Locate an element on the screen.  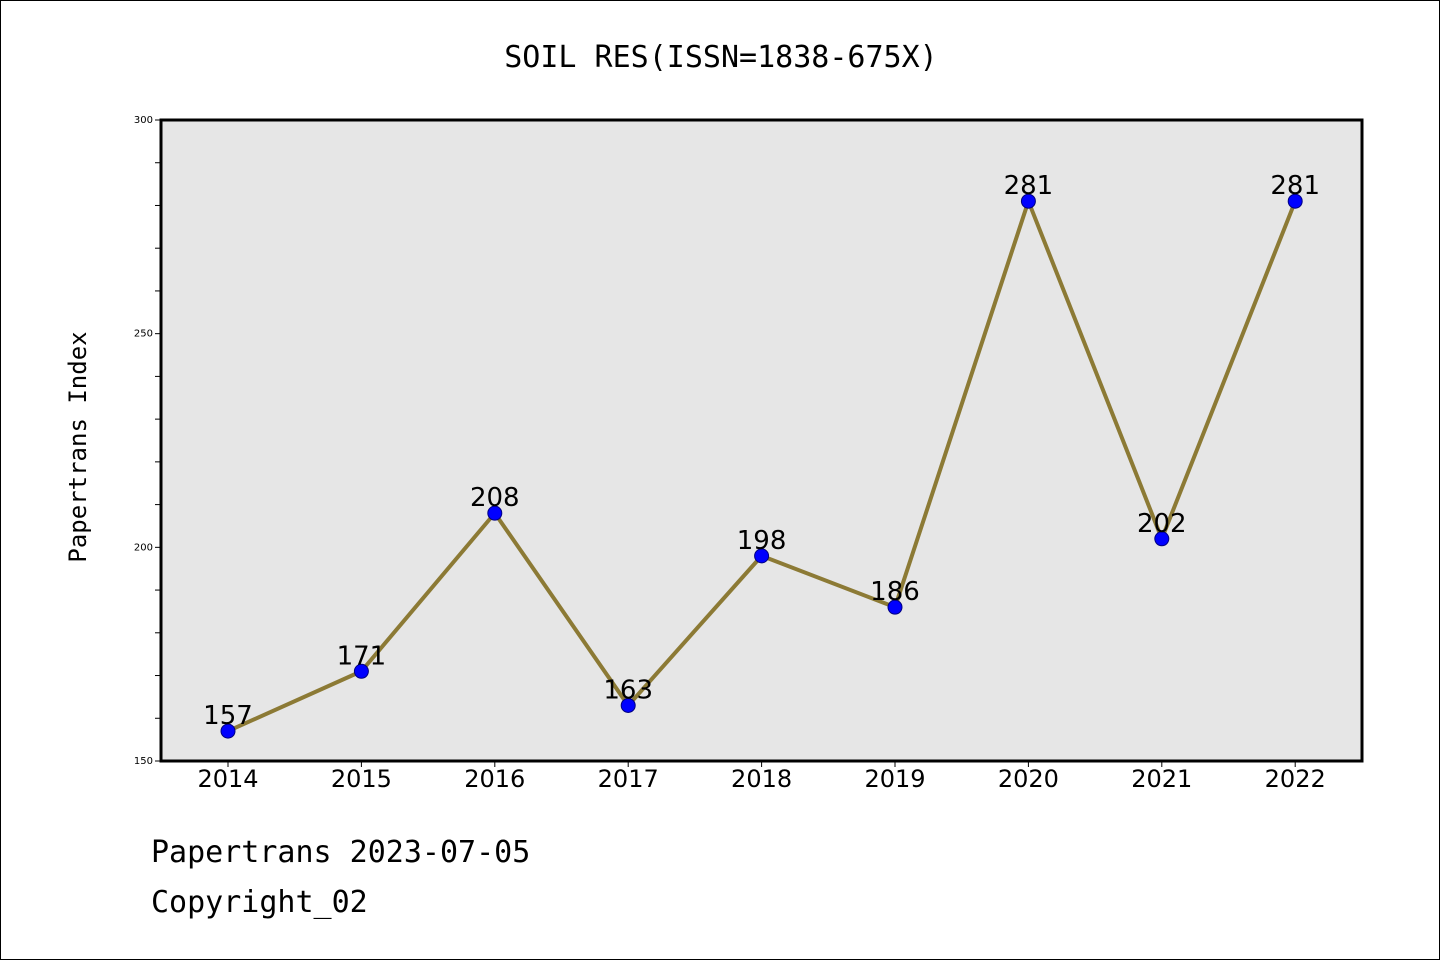
chart-title: SOIL RES(ISSN=1838-675X) is located at coordinates (720, 57).